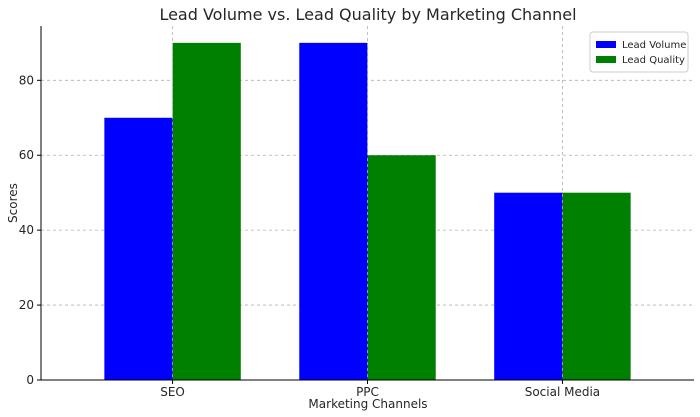 This screenshot has height=417, width=700. I want to click on x-tick-label: PPC, so click(367, 392).